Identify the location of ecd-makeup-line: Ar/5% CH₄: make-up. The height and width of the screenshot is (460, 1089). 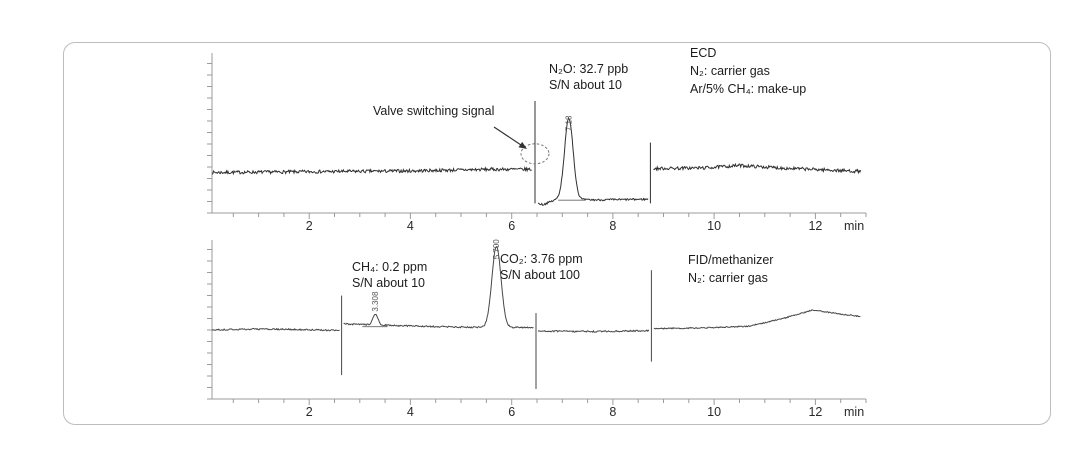
(748, 89).